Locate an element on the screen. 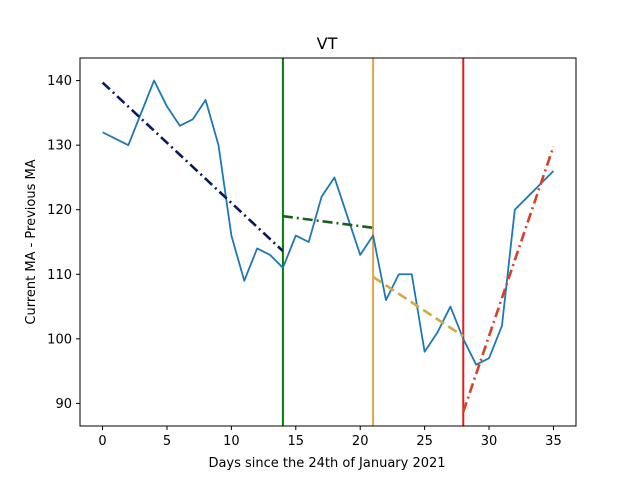  y-tick-label: 120 is located at coordinates (59, 210).